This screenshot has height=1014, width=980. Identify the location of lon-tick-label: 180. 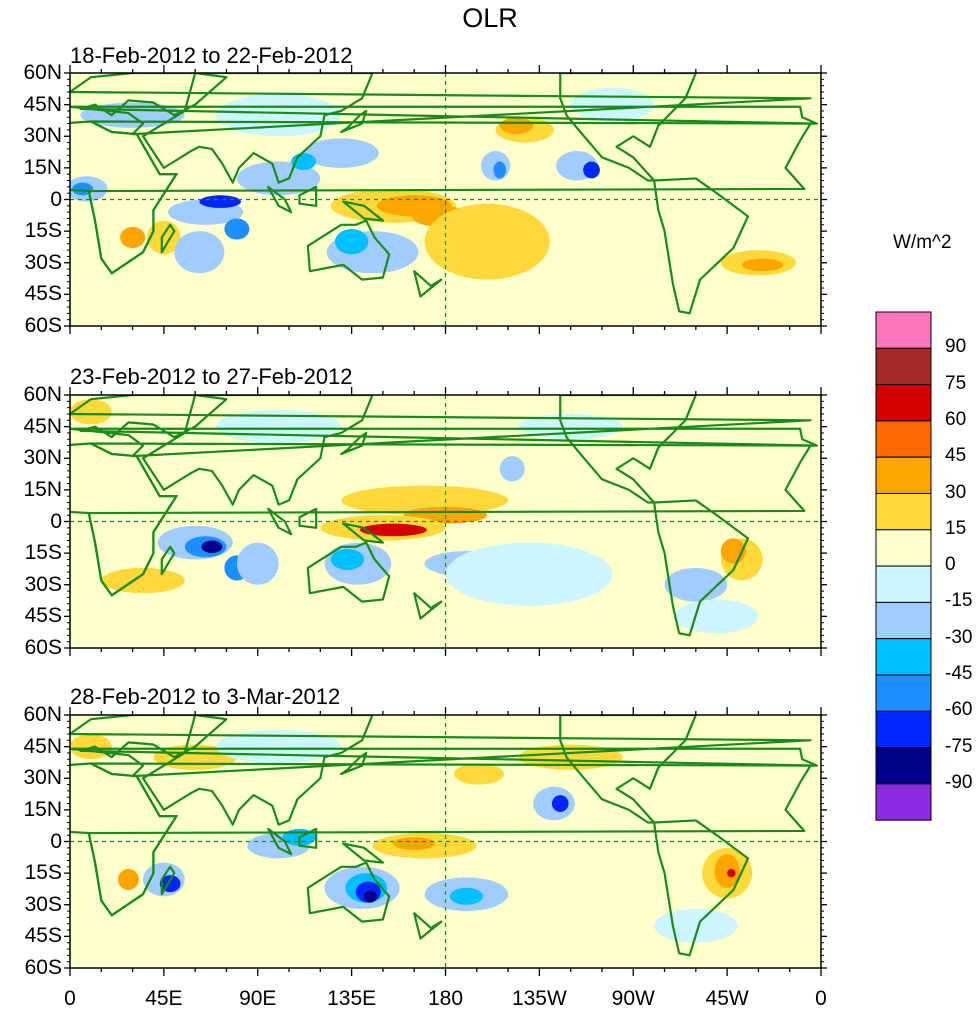
(445, 998).